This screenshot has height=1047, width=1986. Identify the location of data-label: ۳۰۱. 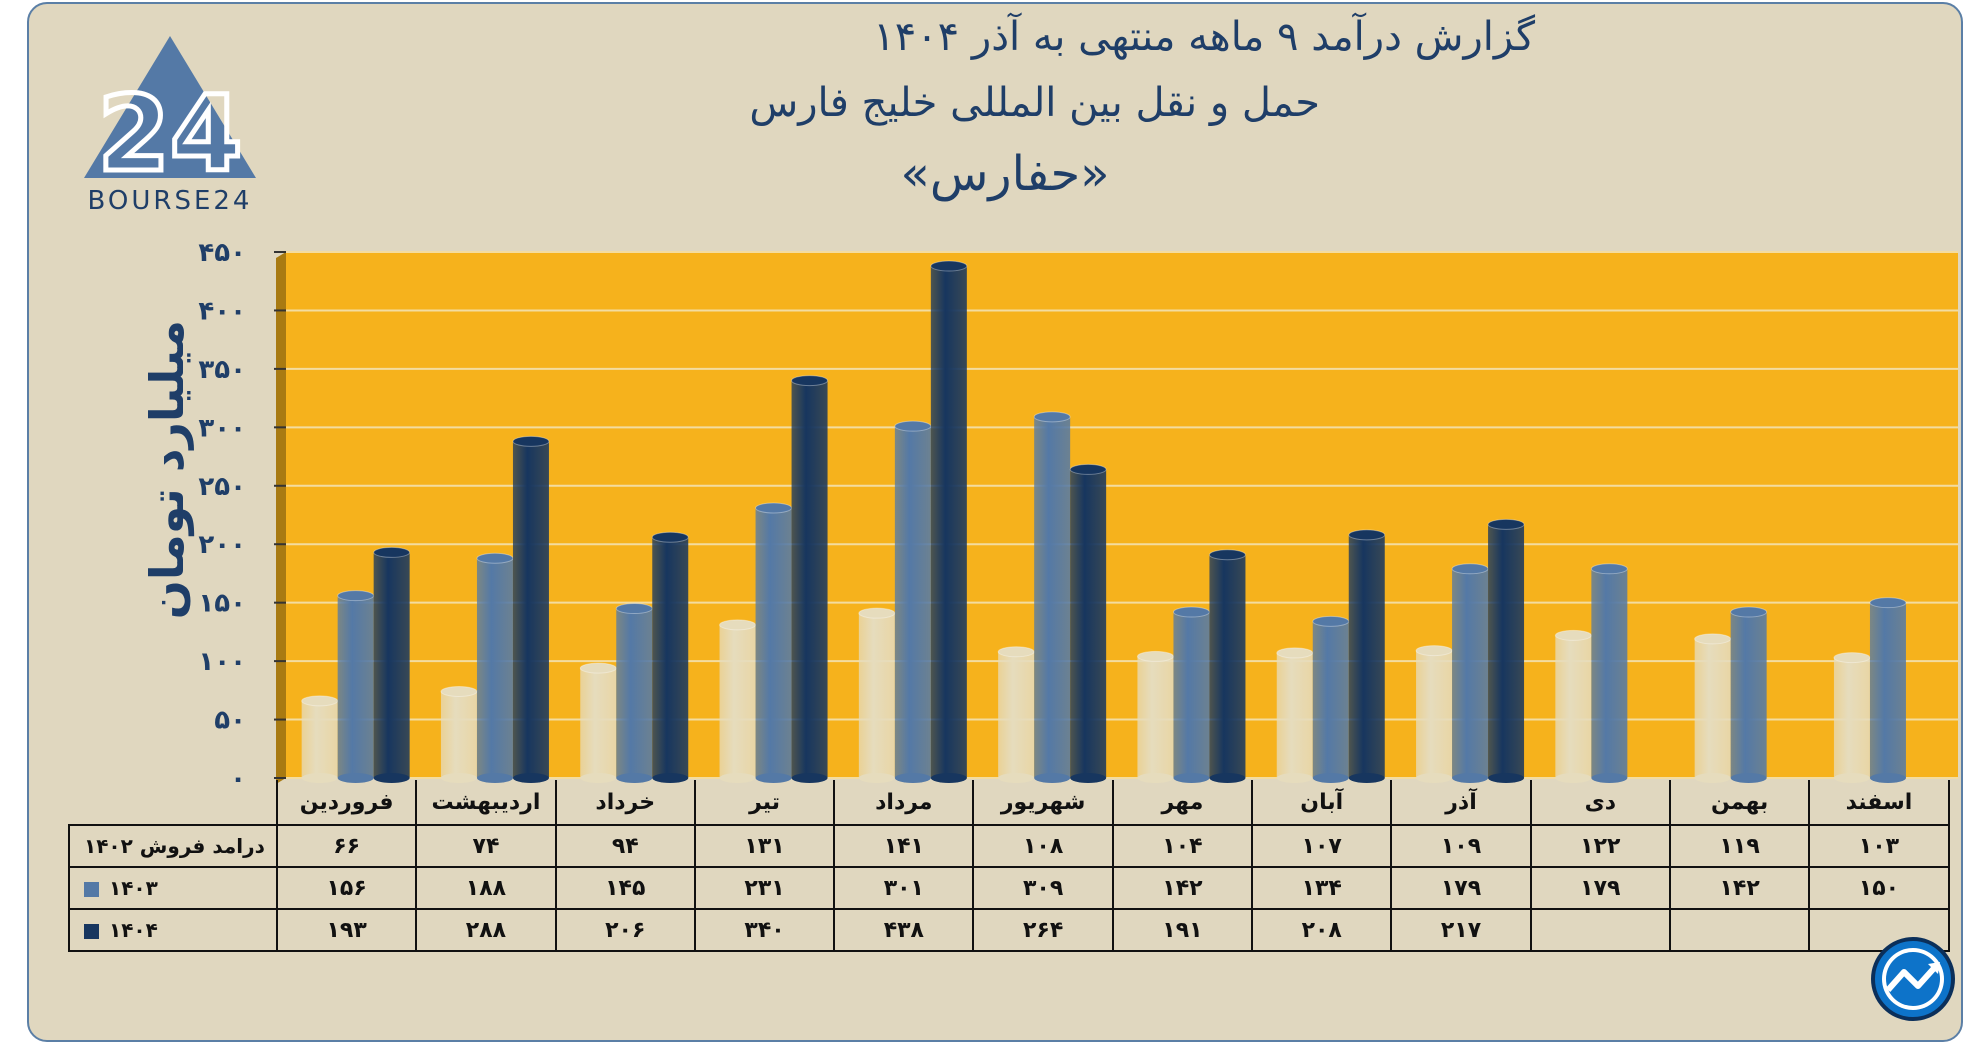
(904, 888).